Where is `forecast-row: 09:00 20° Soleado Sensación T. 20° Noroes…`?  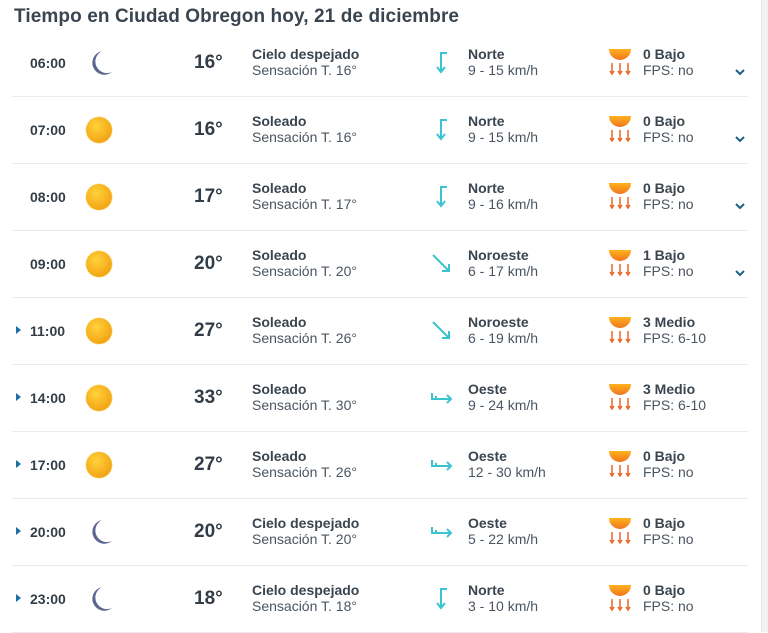 forecast-row: 09:00 20° Soleado Sensación T. 20° Noroes… is located at coordinates (380, 264).